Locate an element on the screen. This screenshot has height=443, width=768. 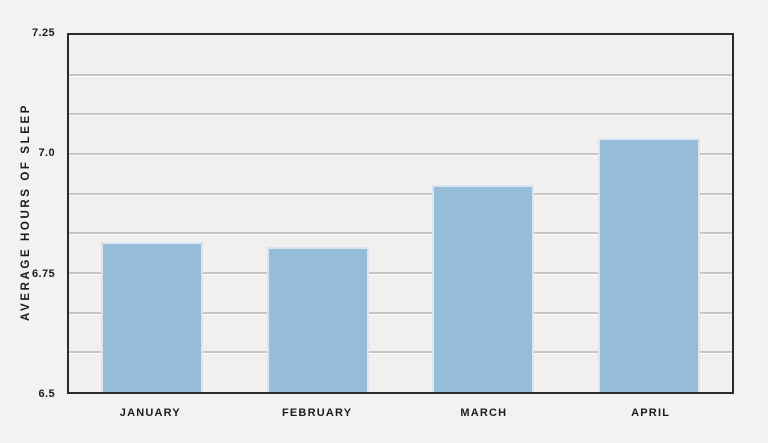
x-axis-label-february: FEBRUARY is located at coordinates (317, 413).